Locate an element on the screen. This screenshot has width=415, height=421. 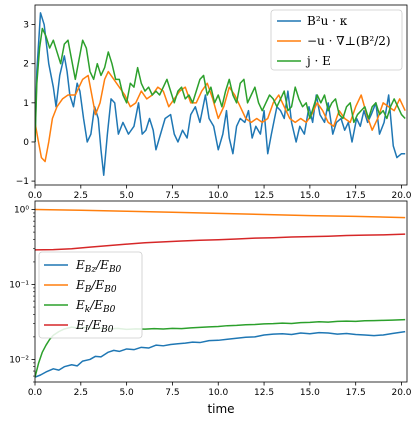
top-x-tick-label: 5.0 is located at coordinates (126, 196).